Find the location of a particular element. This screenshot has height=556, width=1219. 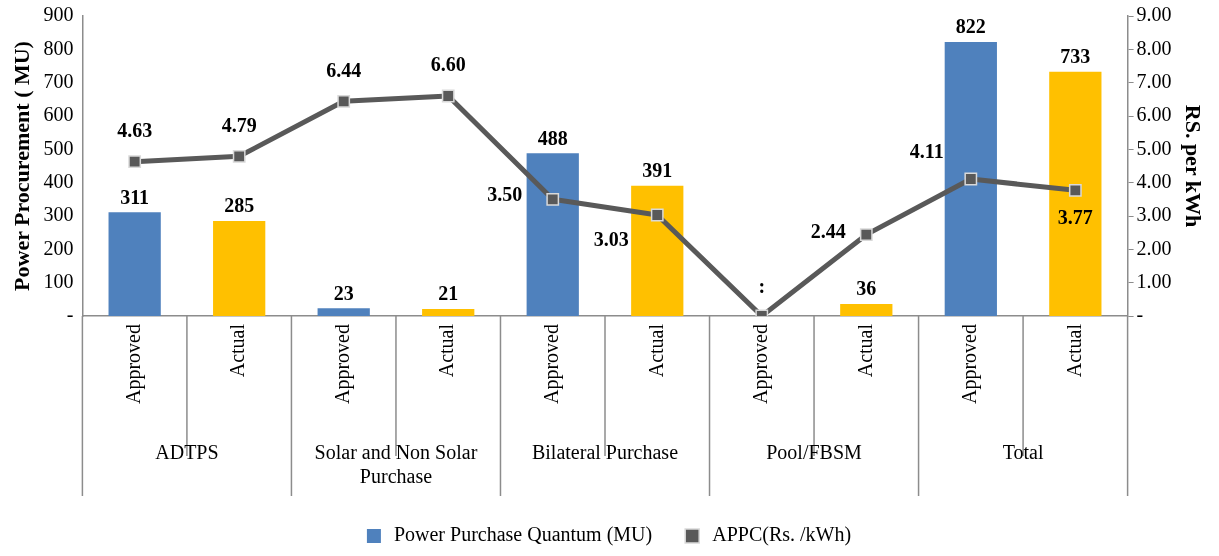

y-tick-label: - is located at coordinates (70, 314).